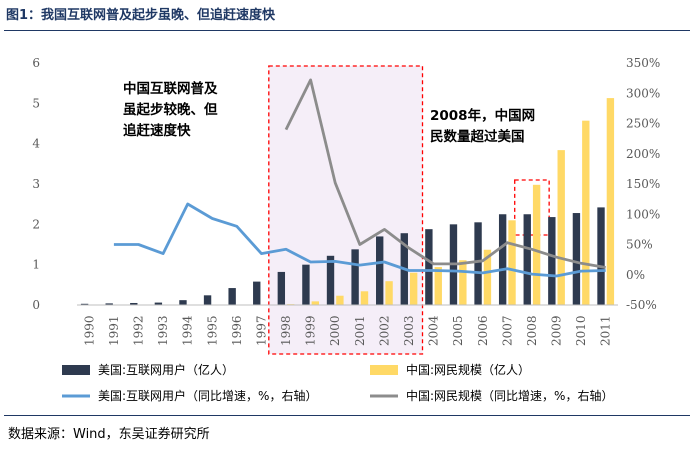 This screenshot has height=459, width=695. Describe the element at coordinates (163, 330) in the screenshot. I see `x-tick-1993: 1993` at that location.